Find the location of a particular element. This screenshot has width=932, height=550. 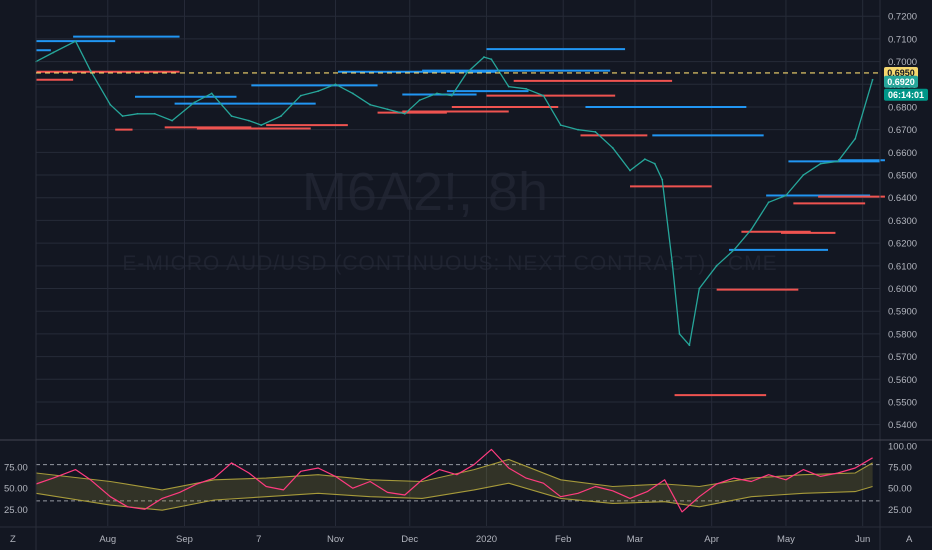

price-tick-label: 0.7200 is located at coordinates (902, 17).